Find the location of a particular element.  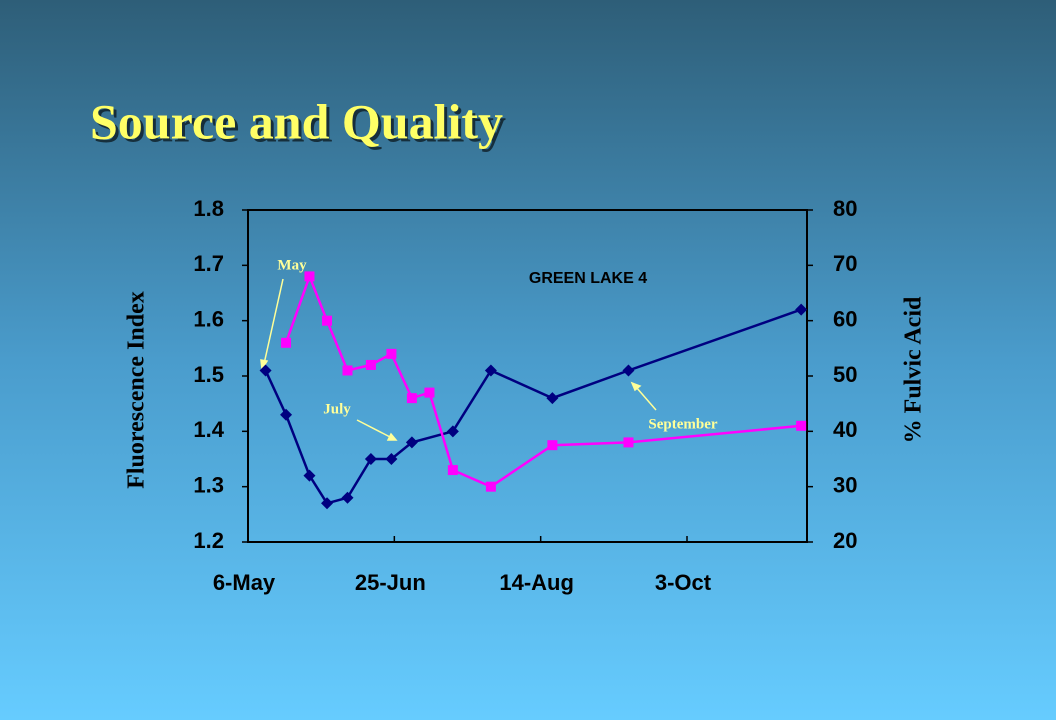

annotation-arrows is located at coordinates (458, 359).